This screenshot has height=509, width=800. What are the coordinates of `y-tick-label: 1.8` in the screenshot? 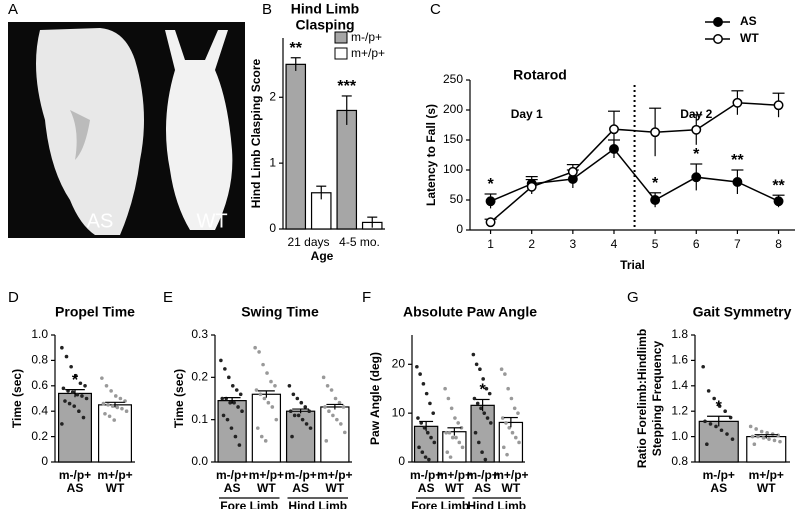 It's located at (679, 334).